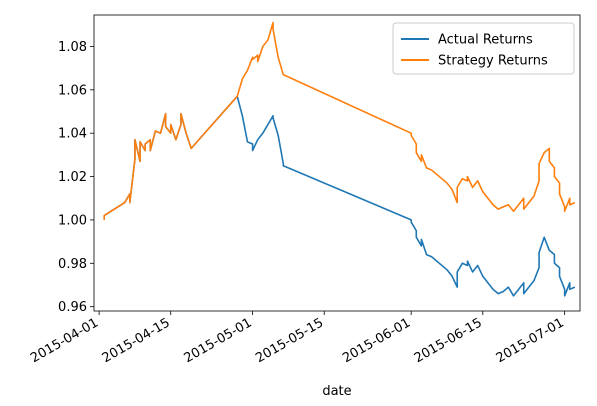 The image size is (597, 406). I want to click on y-tick-label: 0.98, so click(72, 264).